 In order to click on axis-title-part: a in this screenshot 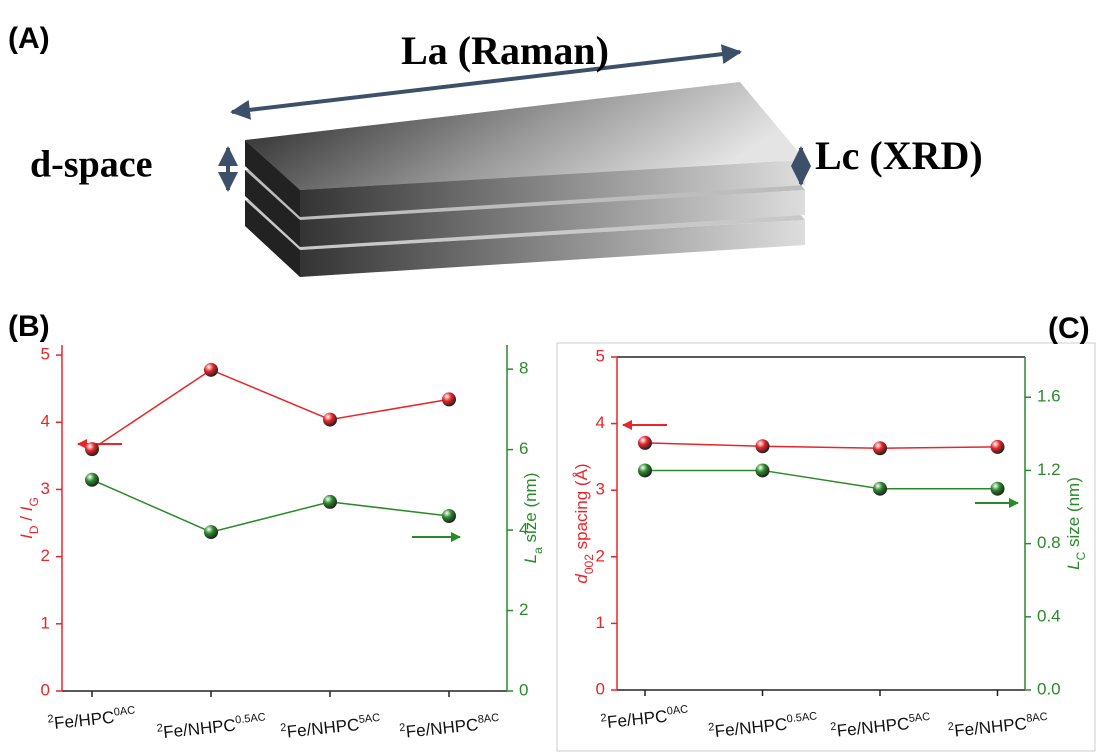, I will do `click(538, 550)`.